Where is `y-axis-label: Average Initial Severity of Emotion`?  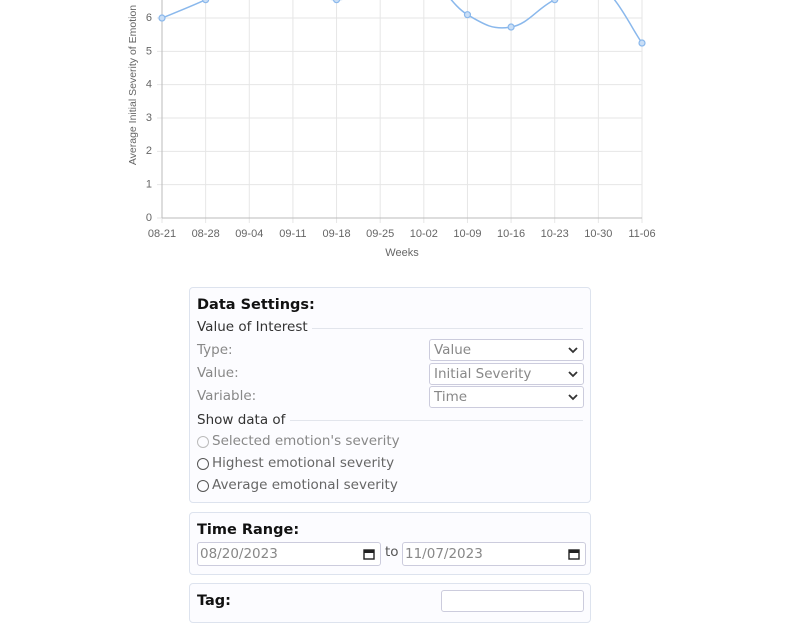 y-axis-label: Average Initial Severity of Emotion is located at coordinates (133, 85).